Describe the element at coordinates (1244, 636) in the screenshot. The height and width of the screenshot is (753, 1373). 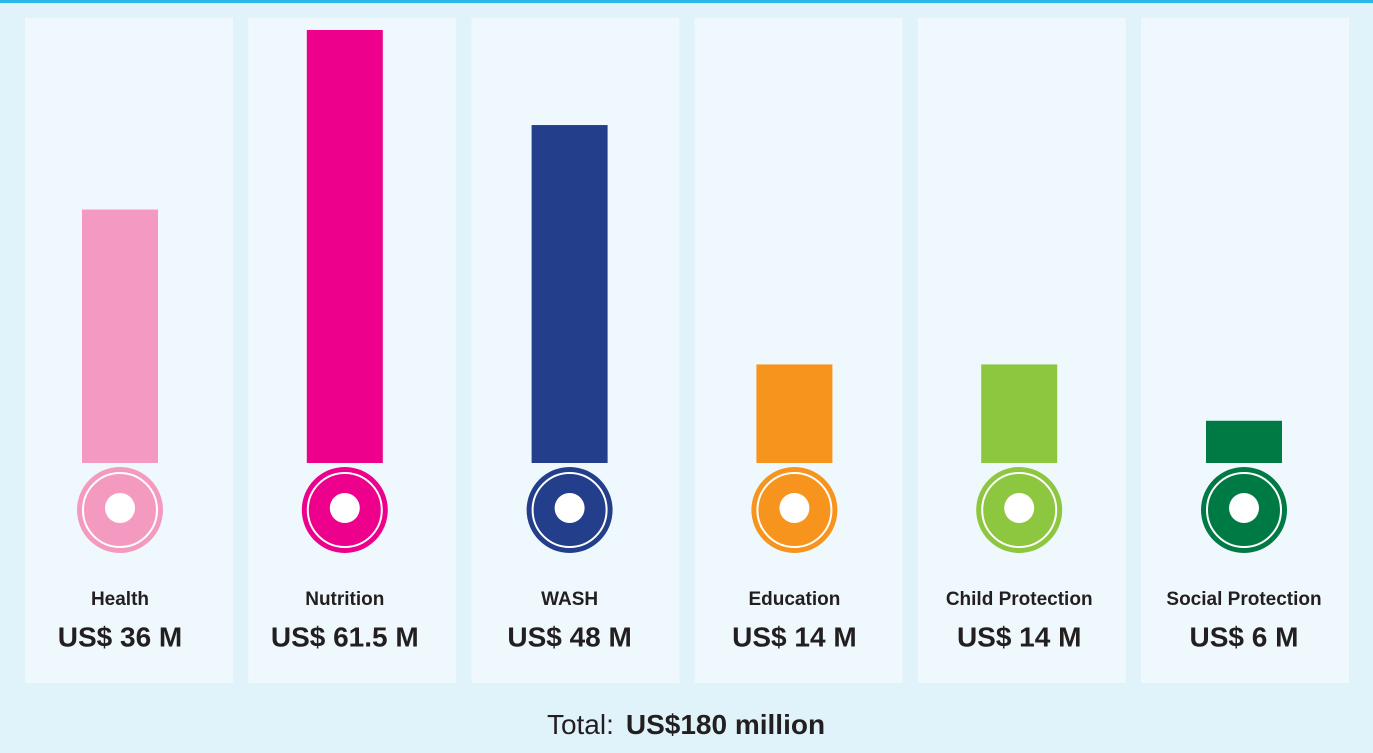
I see `value-label: US$ 6 M` at that location.